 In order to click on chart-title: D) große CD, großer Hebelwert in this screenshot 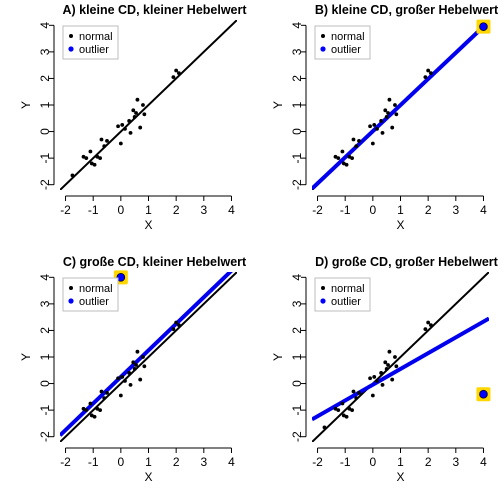, I will do `click(406, 262)`.